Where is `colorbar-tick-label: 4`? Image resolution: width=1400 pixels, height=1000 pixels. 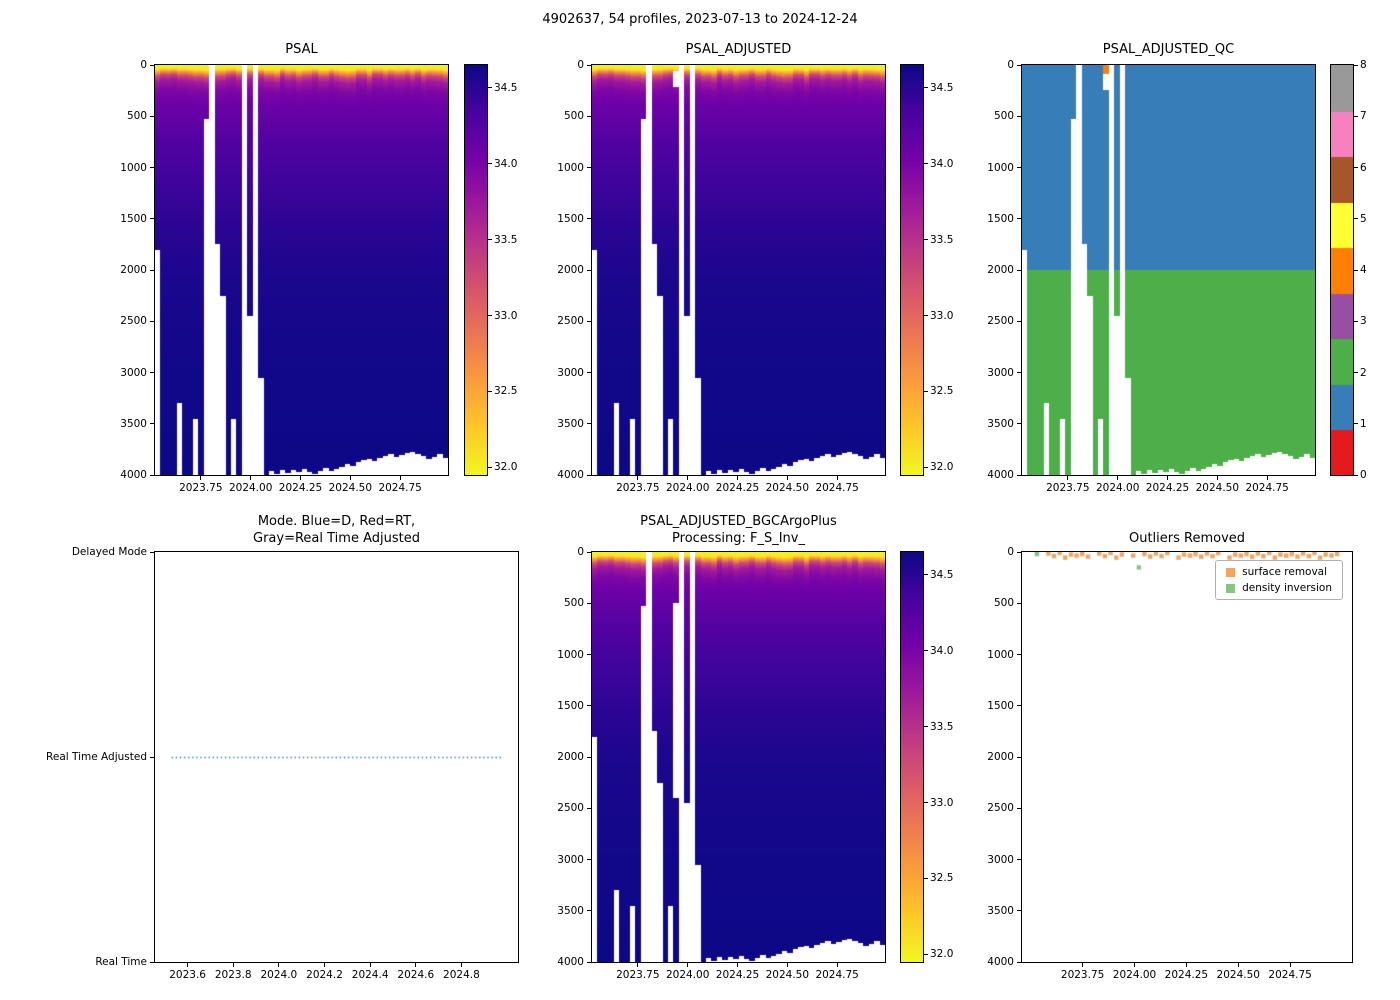
colorbar-tick-label: 4 is located at coordinates (1363, 270).